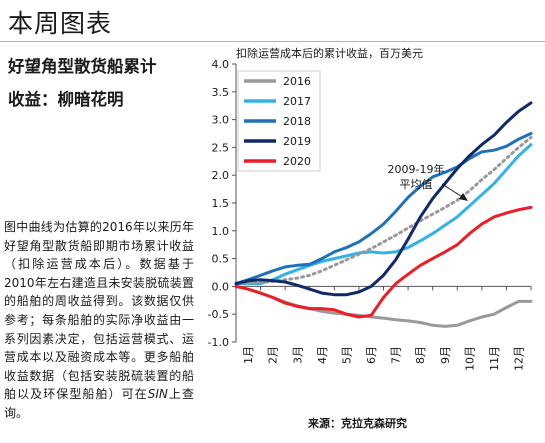 The image size is (545, 443). Describe the element at coordinates (297, 101) in the screenshot. I see `legend-label-2017: 2017` at that location.